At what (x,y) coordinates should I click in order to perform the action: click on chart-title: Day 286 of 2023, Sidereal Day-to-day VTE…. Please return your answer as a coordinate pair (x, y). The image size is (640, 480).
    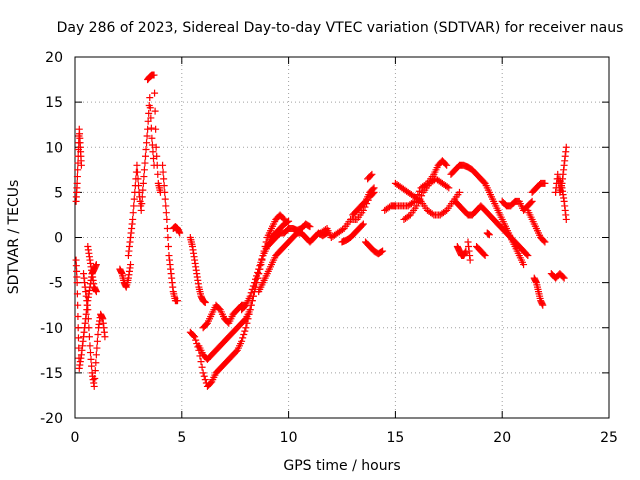
    Looking at the image, I should click on (340, 28).